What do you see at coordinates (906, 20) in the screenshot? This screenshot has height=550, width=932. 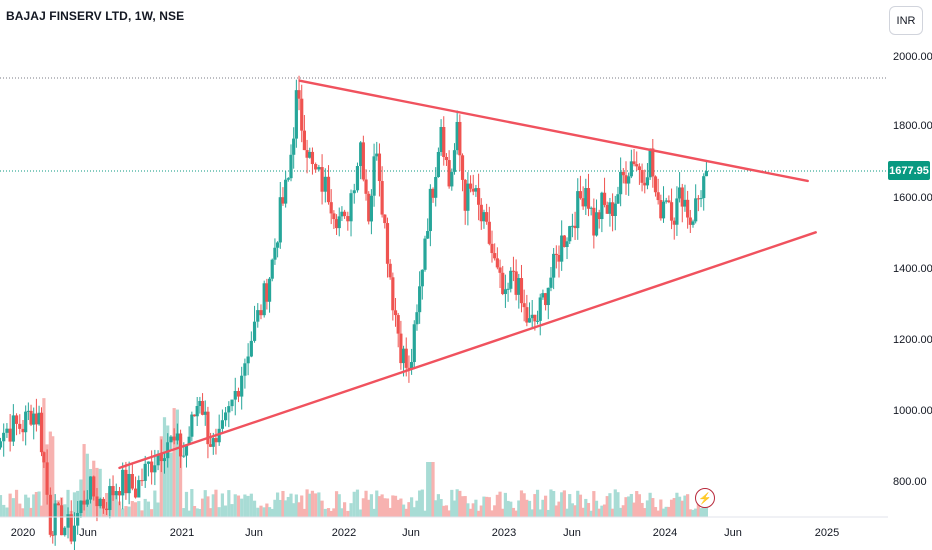 I see `currency-button: INR` at bounding box center [906, 20].